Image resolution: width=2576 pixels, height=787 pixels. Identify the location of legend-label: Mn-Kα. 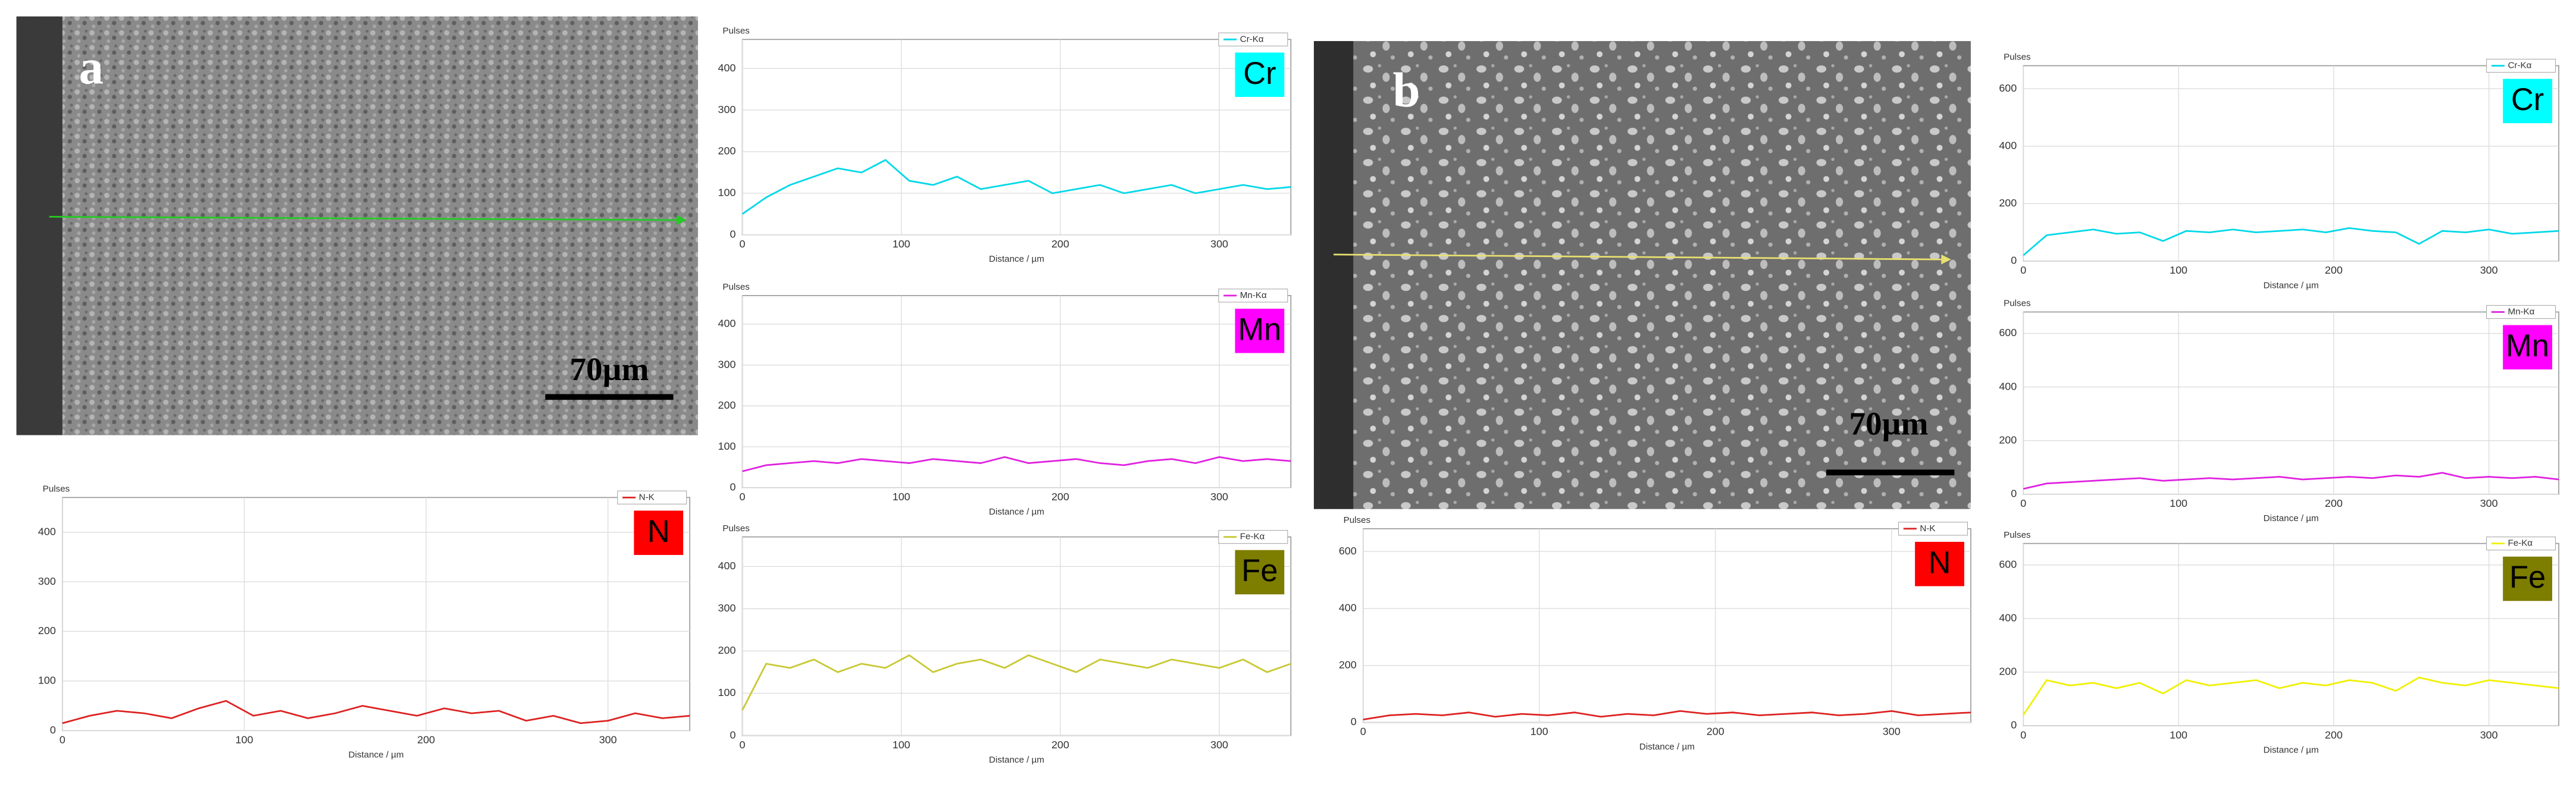
(2521, 311).